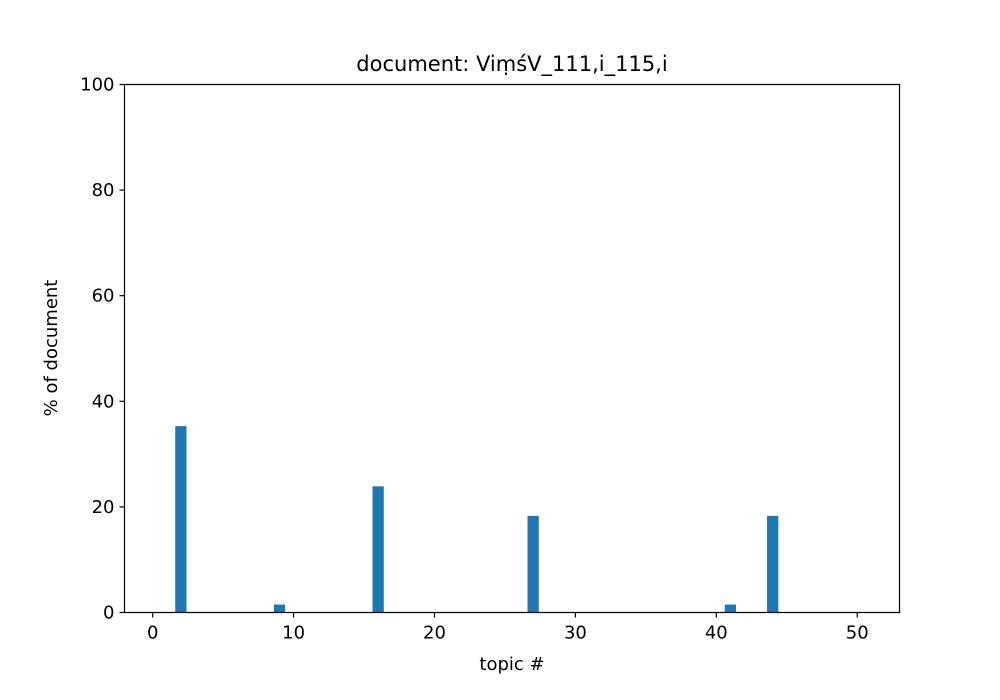 This screenshot has height=700, width=1000. Describe the element at coordinates (511, 664) in the screenshot. I see `x-axis-label: topic #` at that location.